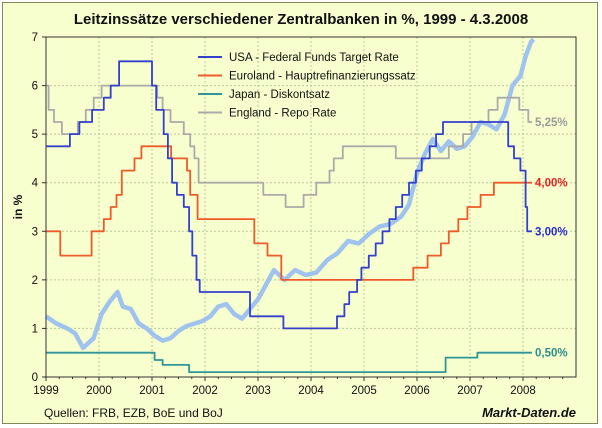 This screenshot has width=602, height=428. I want to click on end-labels: 3,00% 4,00% 0,50% 5,25%, so click(551, 238).